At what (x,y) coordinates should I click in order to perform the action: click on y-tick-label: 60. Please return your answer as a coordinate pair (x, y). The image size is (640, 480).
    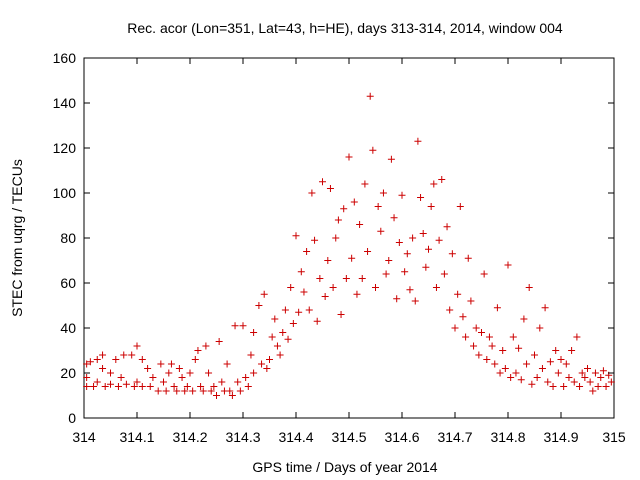
    Looking at the image, I should click on (68, 283).